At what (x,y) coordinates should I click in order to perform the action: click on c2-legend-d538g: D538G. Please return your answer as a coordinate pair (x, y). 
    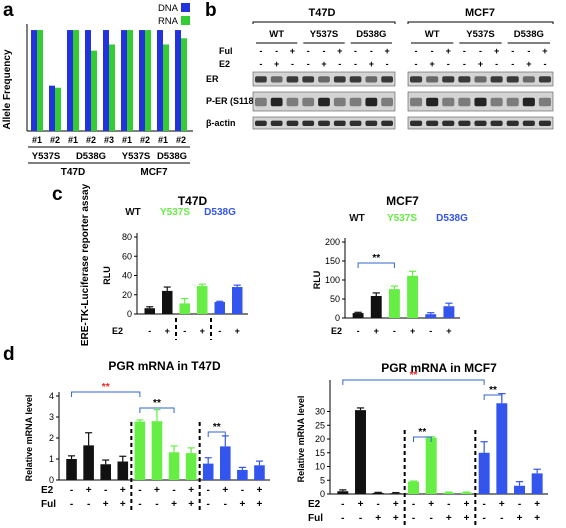
    Looking at the image, I should click on (452, 218).